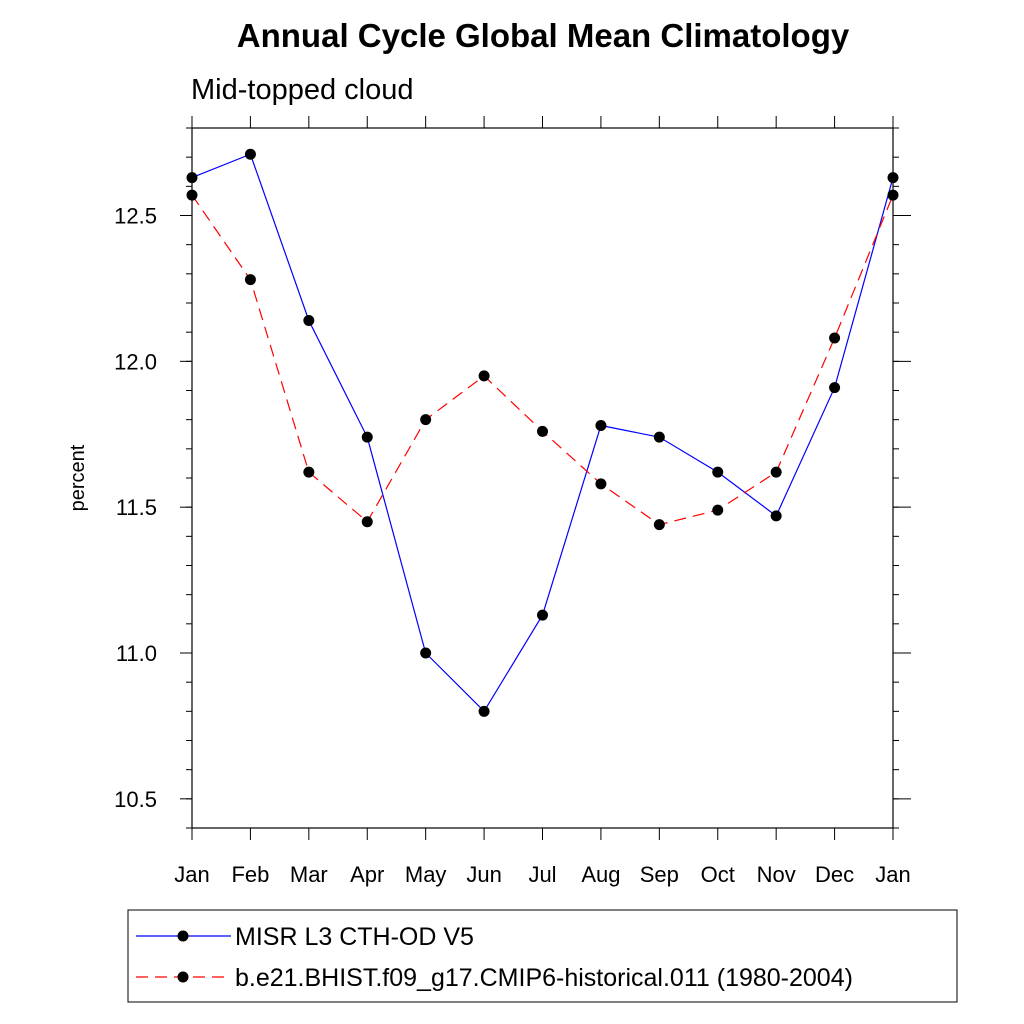 The width and height of the screenshot is (1024, 1024). What do you see at coordinates (776, 874) in the screenshot?
I see `x-tick-label: Nov` at bounding box center [776, 874].